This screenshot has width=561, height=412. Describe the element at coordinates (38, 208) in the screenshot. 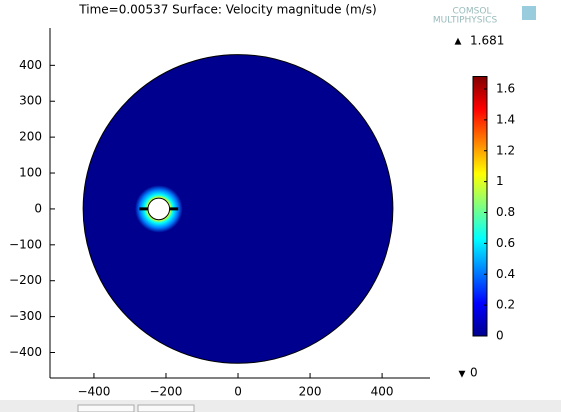

I see `y-tick-label: 0` at that location.